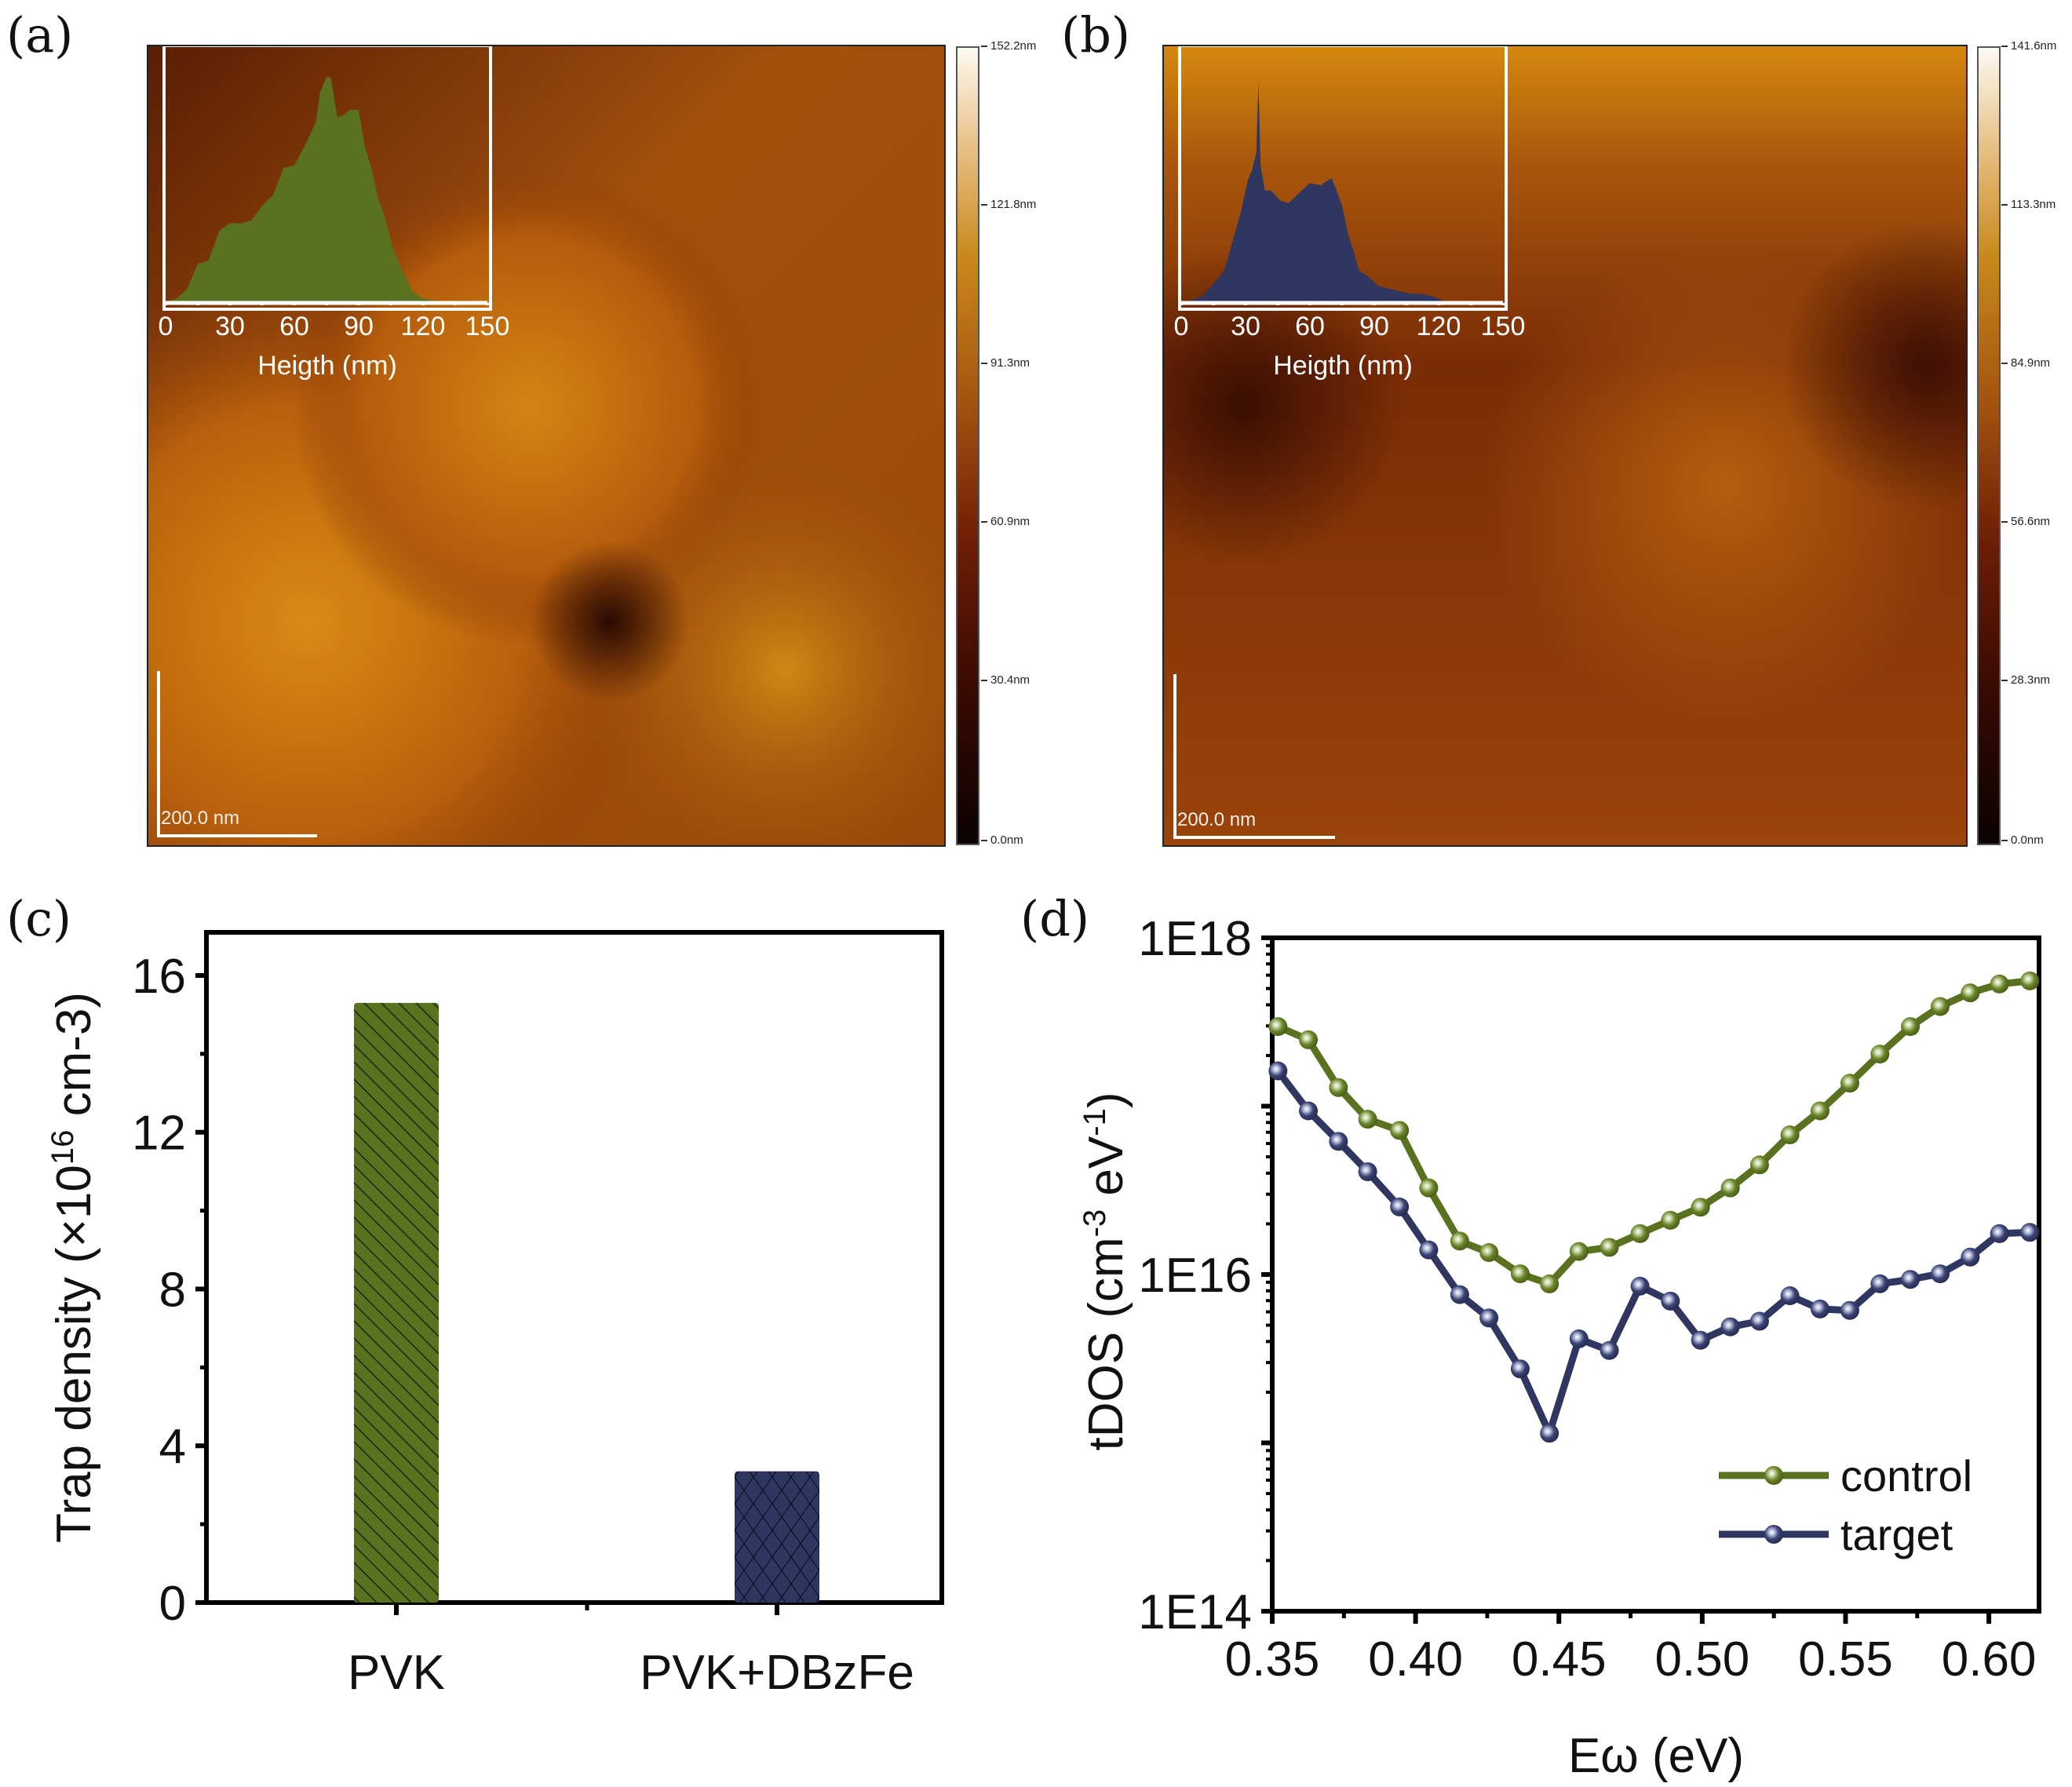  Describe the element at coordinates (1631, 1649) in the screenshot. I see `x-axis-ticks: 0.35 0.40 0.45 0.50 0.55 0.60` at that location.